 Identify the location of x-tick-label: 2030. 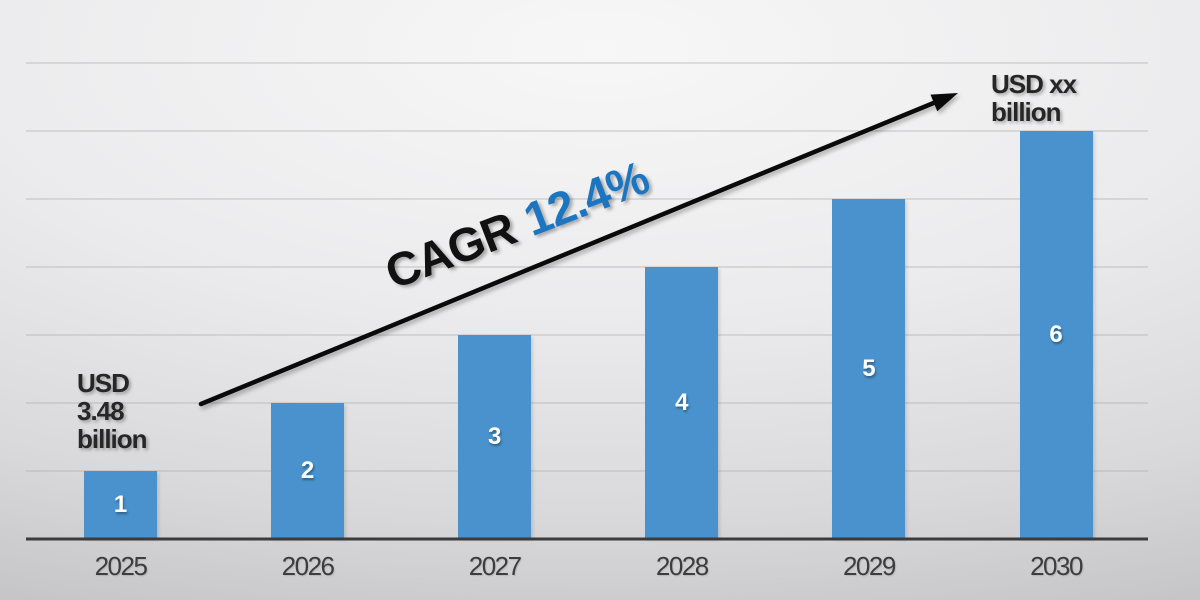
(1056, 566).